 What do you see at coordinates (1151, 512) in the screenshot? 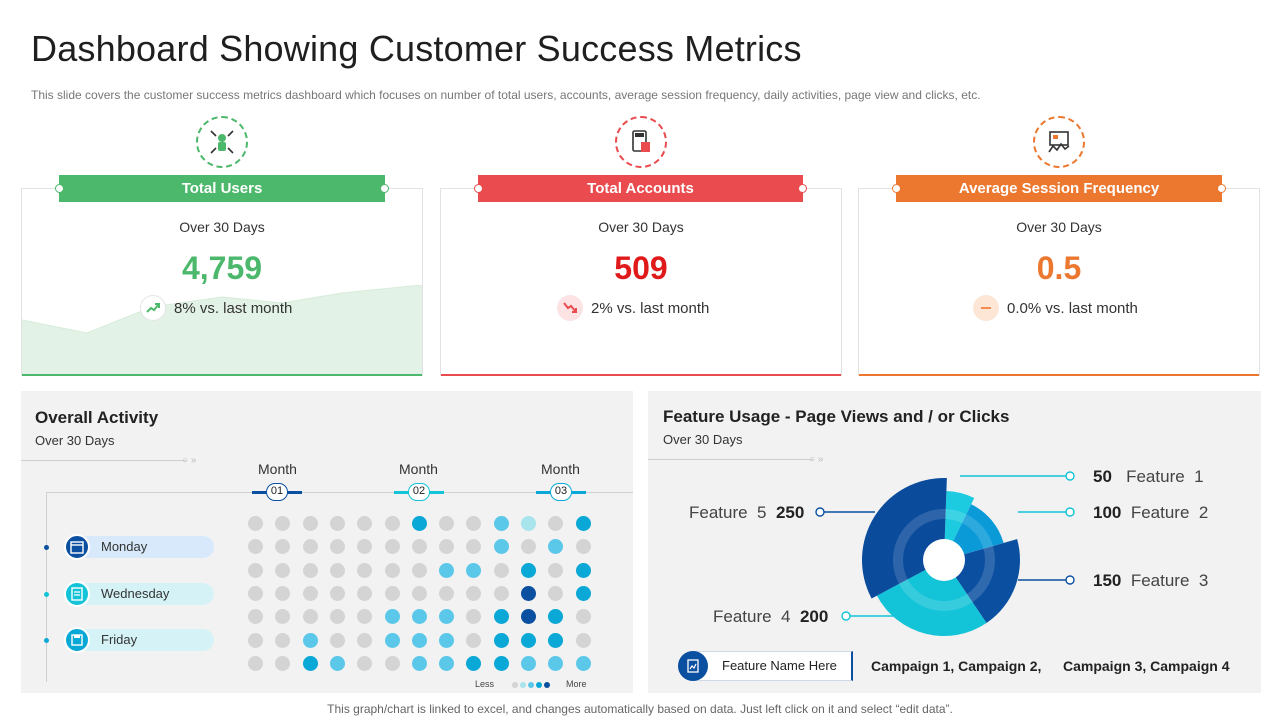
I see `feature-2-label: 100 Feature 2` at bounding box center [1151, 512].